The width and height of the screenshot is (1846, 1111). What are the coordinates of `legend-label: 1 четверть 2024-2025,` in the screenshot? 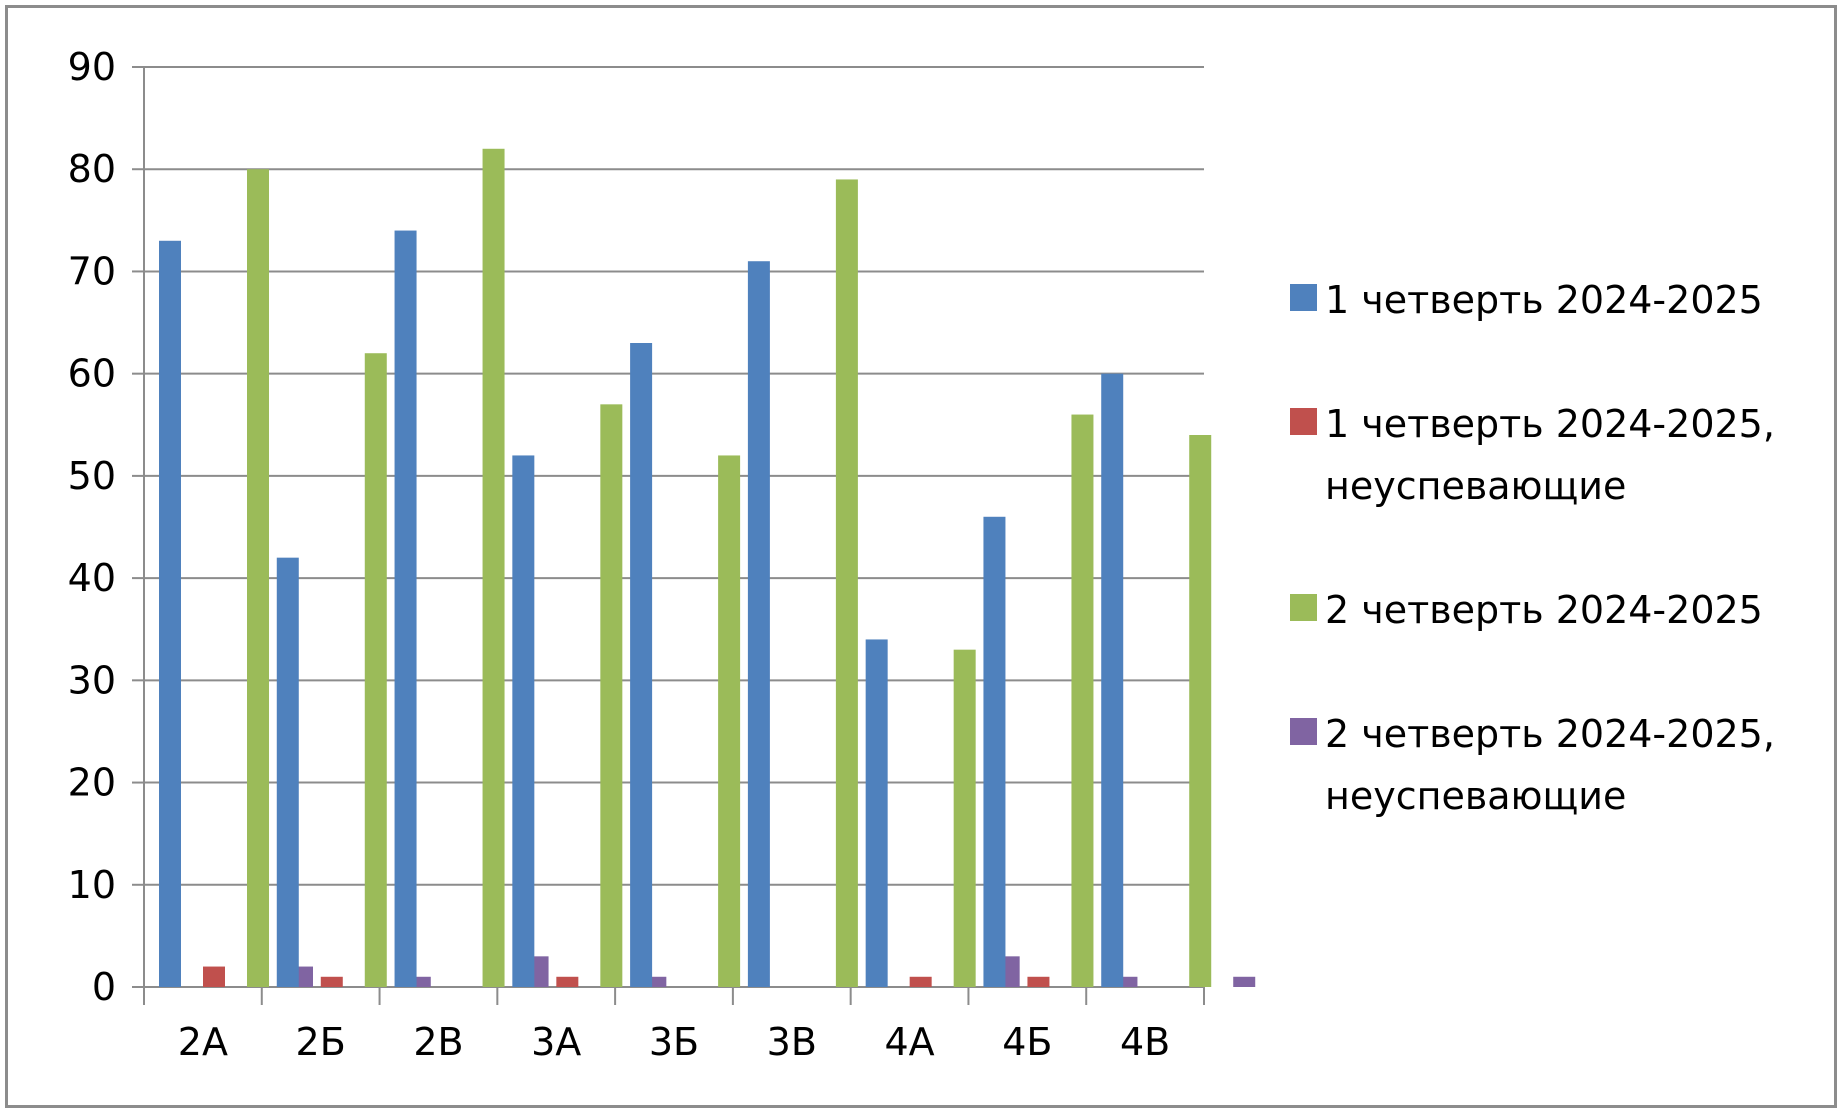 It's located at (1550, 424).